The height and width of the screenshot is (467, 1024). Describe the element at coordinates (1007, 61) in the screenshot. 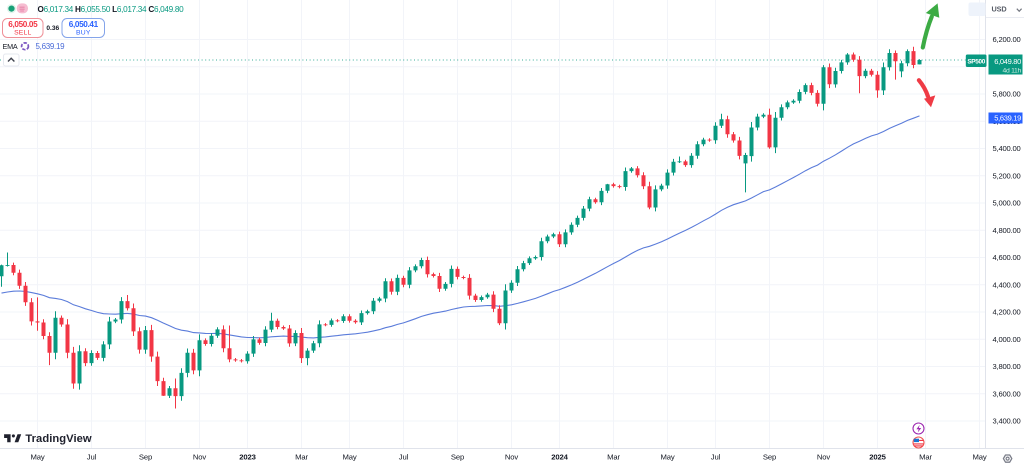

I see `svg-text: 6,049.80` at that location.